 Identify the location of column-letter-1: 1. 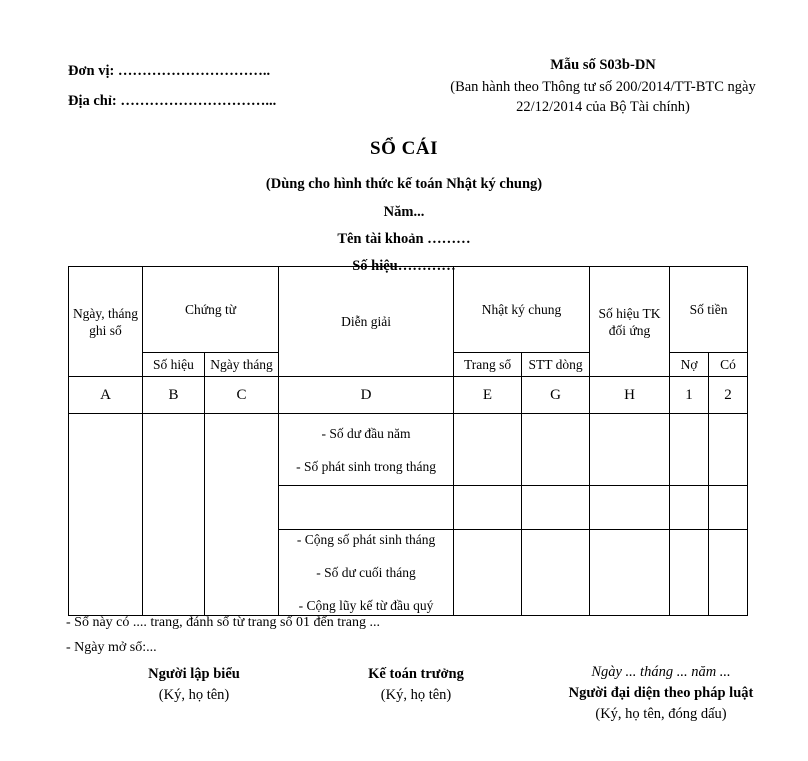
(689, 395).